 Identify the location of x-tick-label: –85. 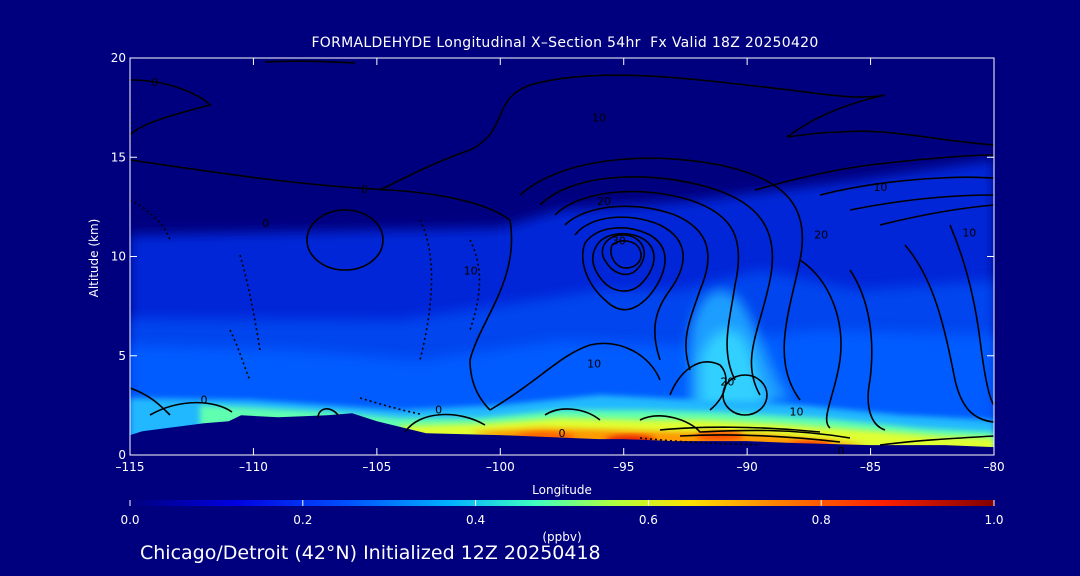
(870, 467).